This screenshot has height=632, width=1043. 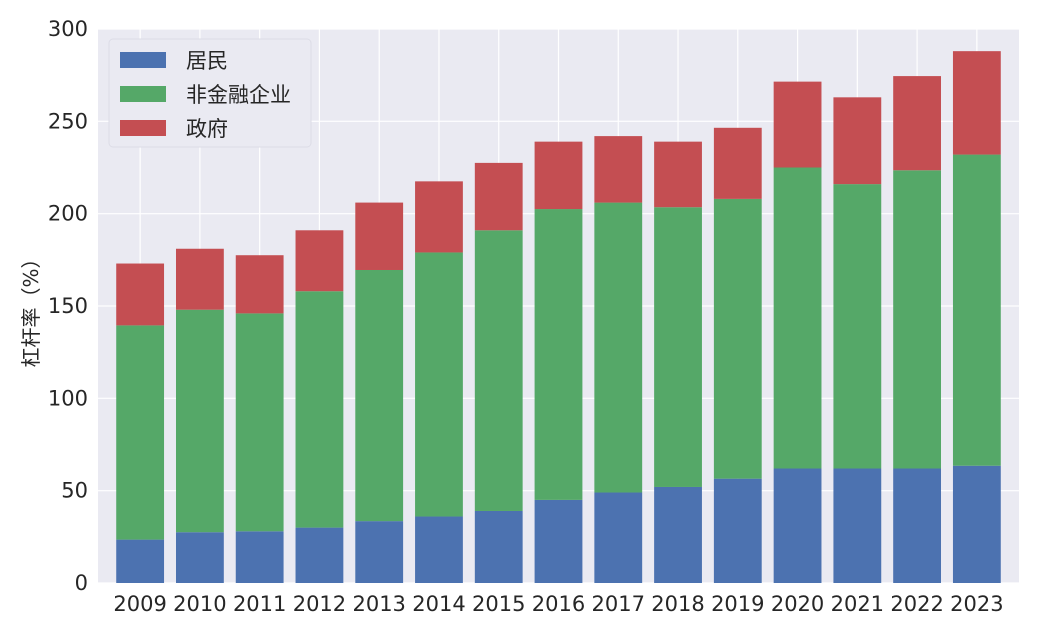 What do you see at coordinates (207, 61) in the screenshot?
I see `legend-label: 居民` at bounding box center [207, 61].